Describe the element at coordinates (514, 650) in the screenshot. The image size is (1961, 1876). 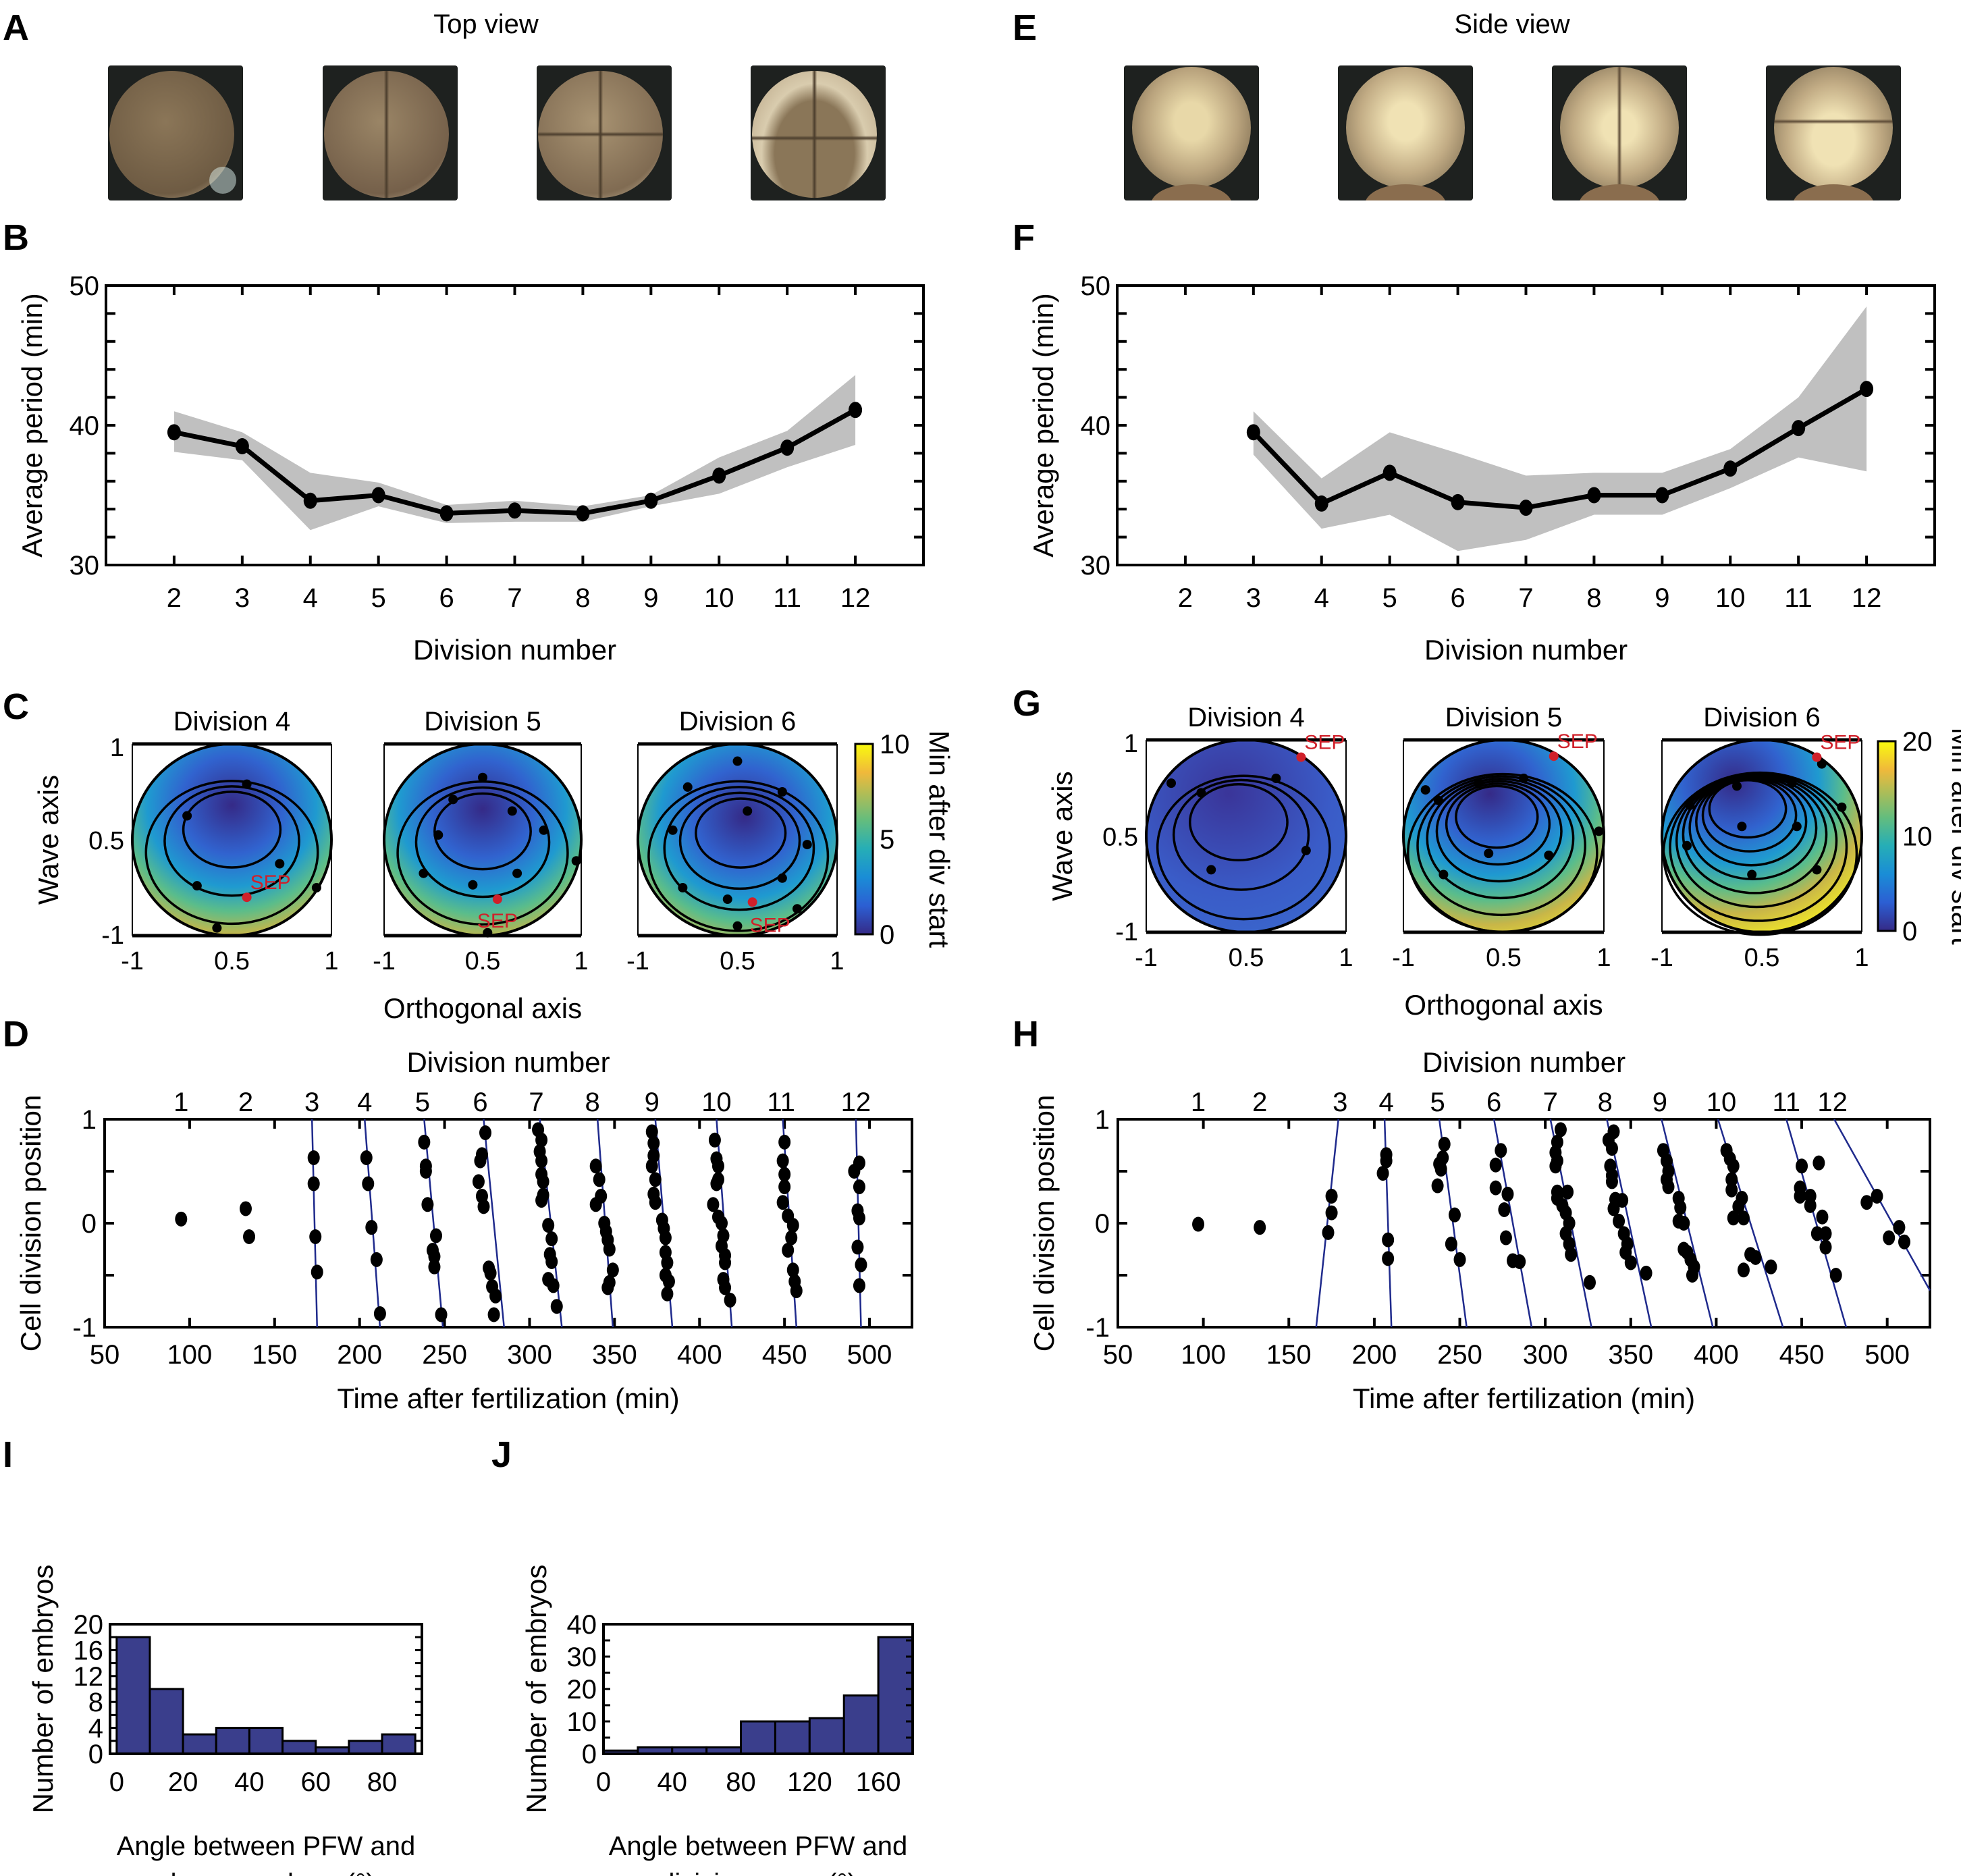
I see `x-axis-label: Division number` at that location.